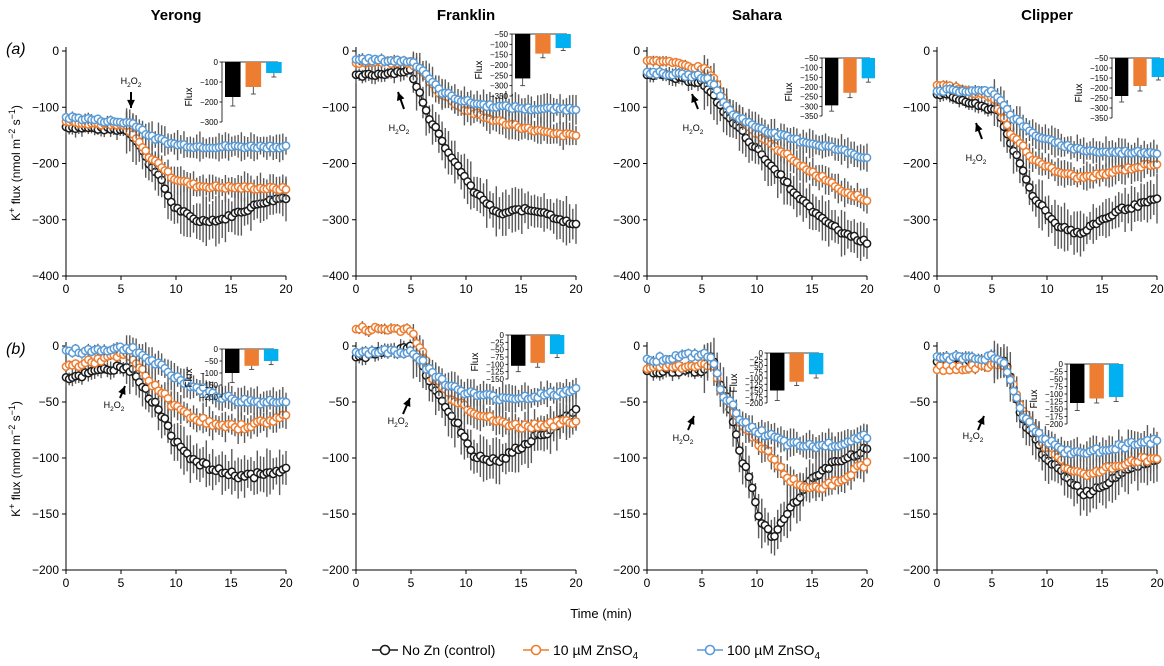 This screenshot has height=666, width=1164. Describe the element at coordinates (517, 357) in the screenshot. I see `inset-bar-chart: 0−25−50−75−100−125−150 Flux` at that location.